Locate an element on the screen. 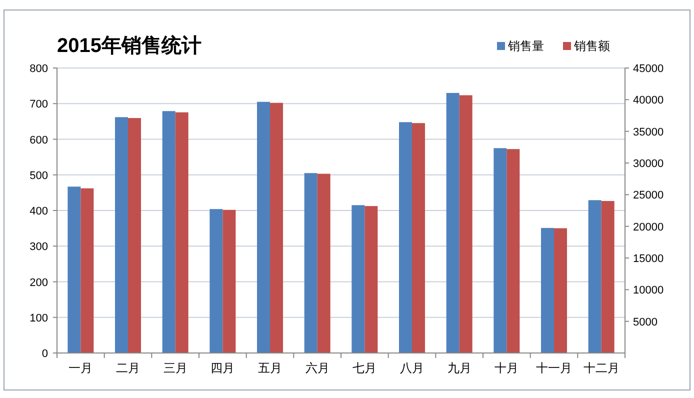 This screenshot has width=694, height=398. x-tick-label: 六月 is located at coordinates (317, 368).